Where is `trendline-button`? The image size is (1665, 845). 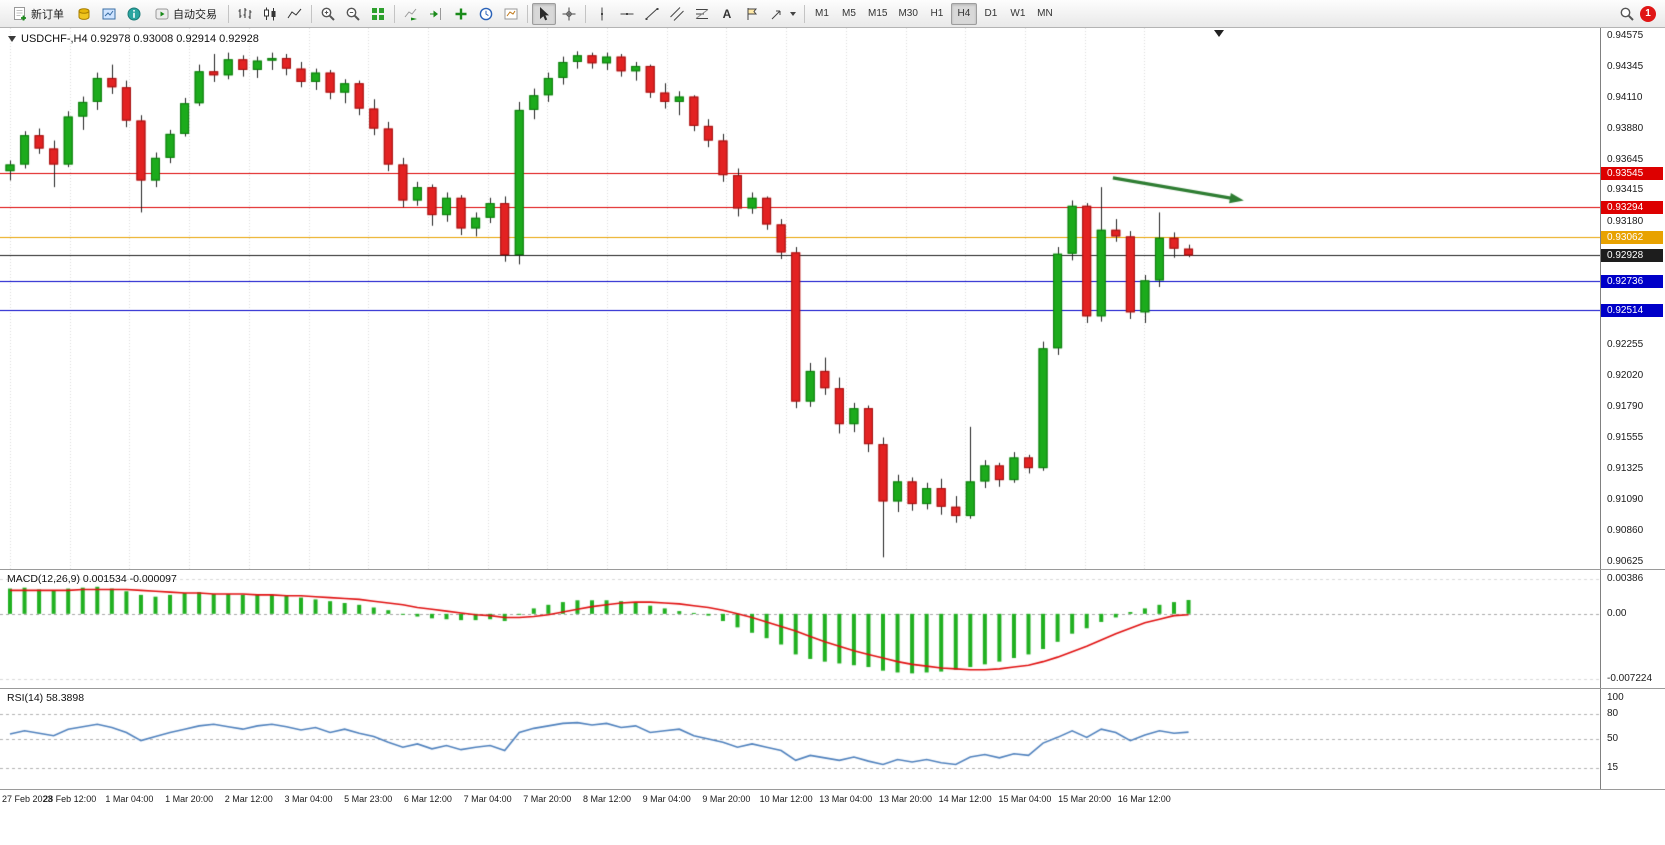
trendline-button is located at coordinates (652, 14).